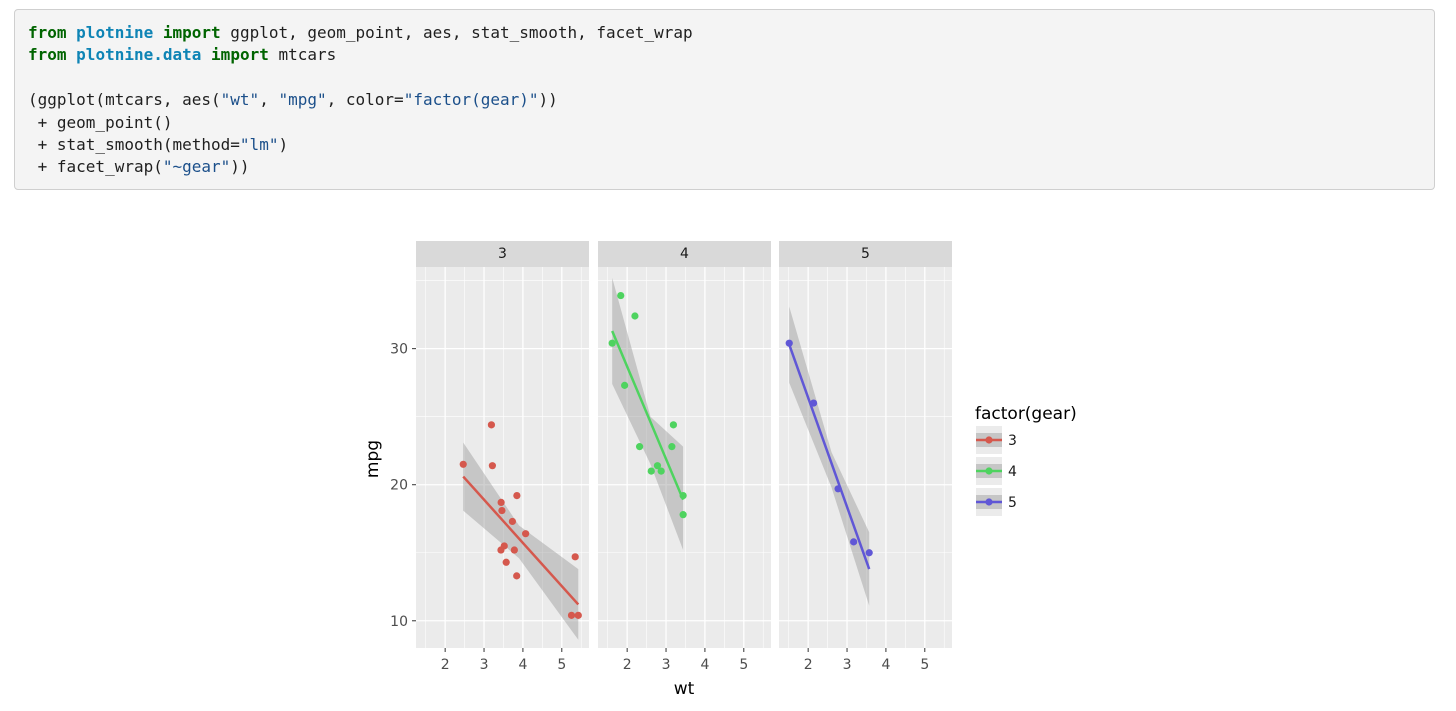  I want to click on x-axis-title: wt, so click(684, 689).